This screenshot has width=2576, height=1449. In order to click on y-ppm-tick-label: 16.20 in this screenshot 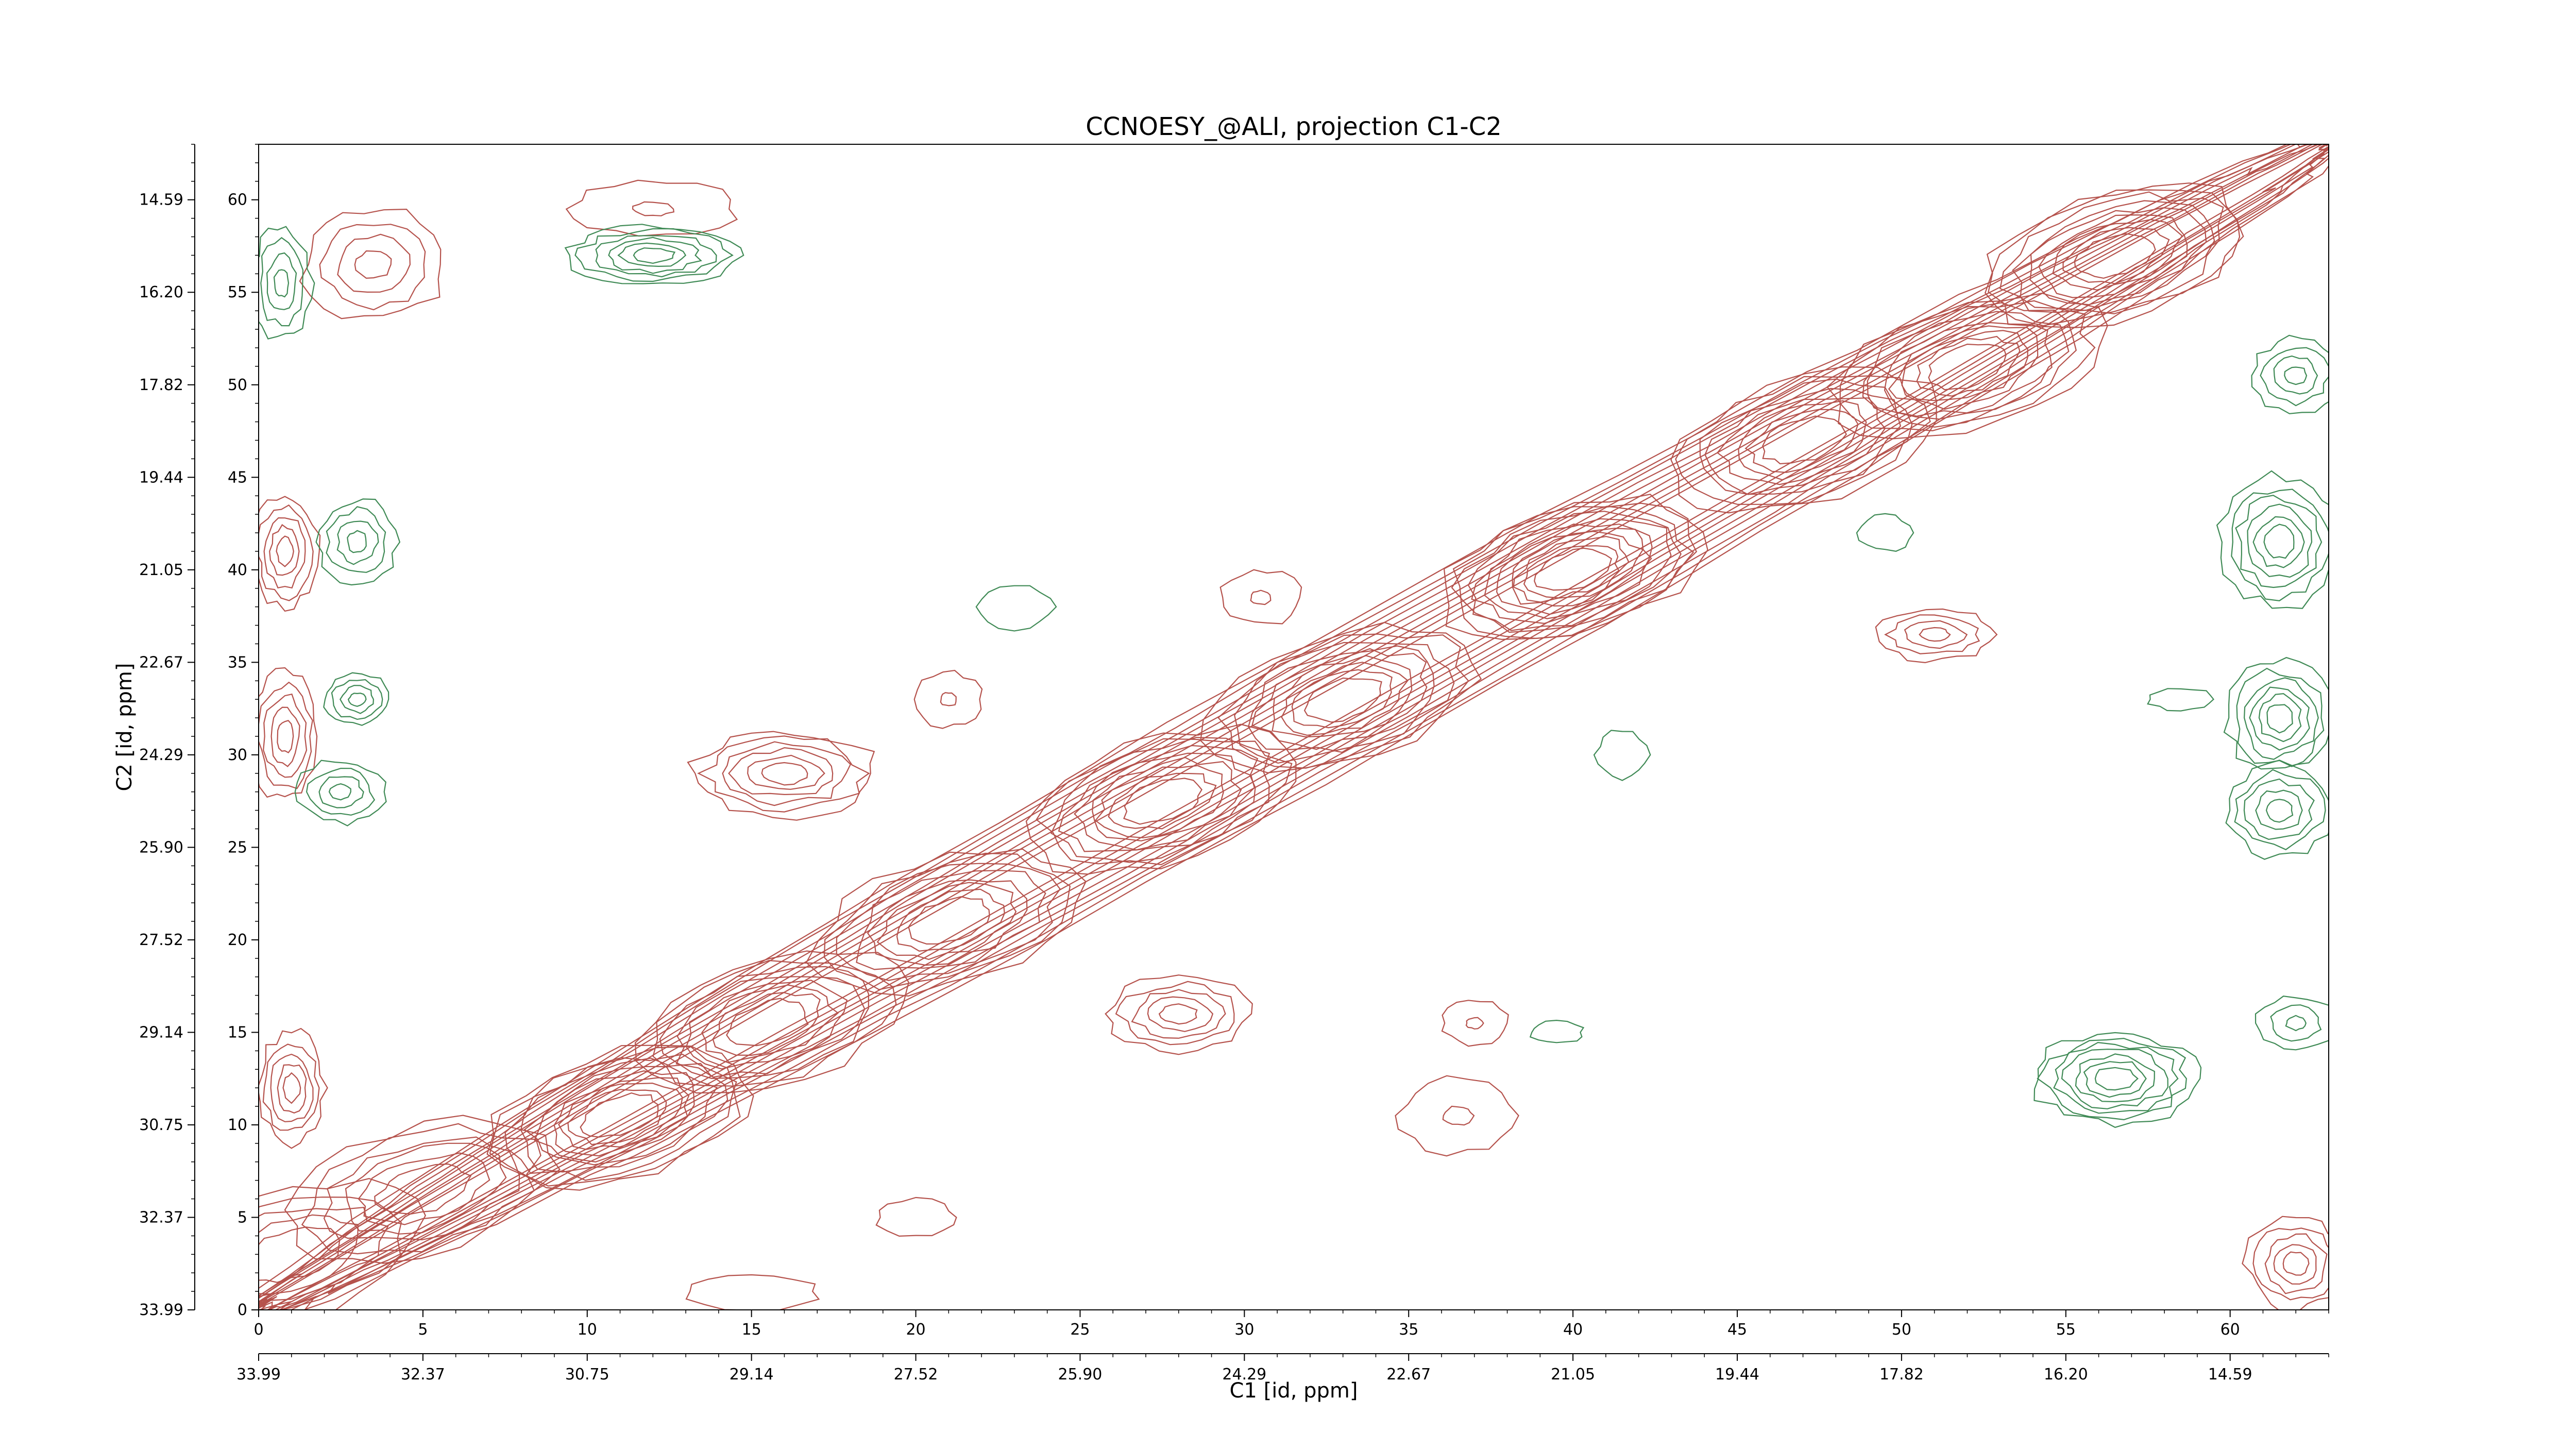, I will do `click(161, 292)`.